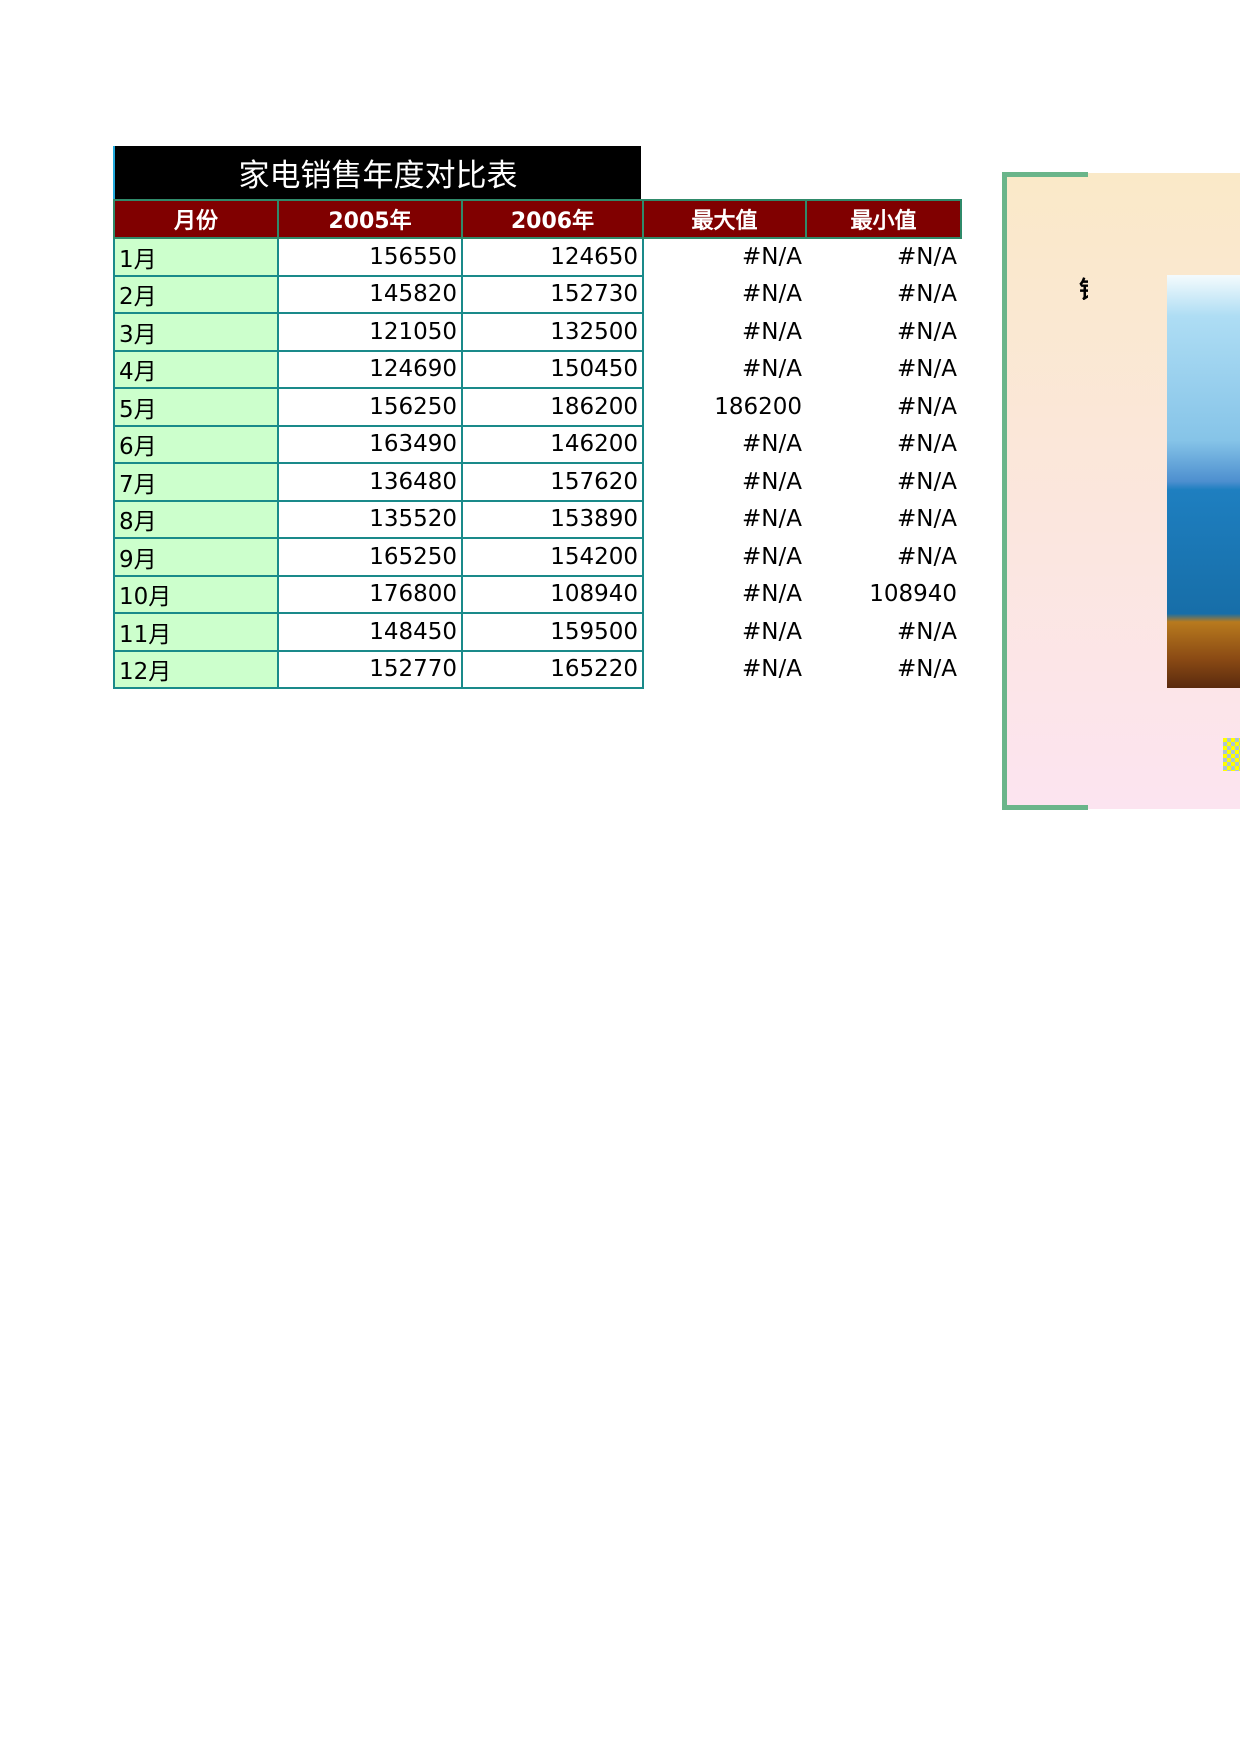  Describe the element at coordinates (552, 257) in the screenshot. I see `table-cell: 124650` at that location.